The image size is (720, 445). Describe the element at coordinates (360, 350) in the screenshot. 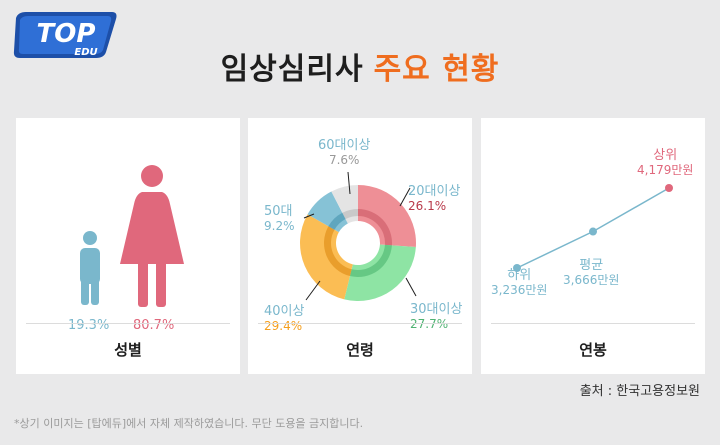

I see `age-label: 연령` at that location.